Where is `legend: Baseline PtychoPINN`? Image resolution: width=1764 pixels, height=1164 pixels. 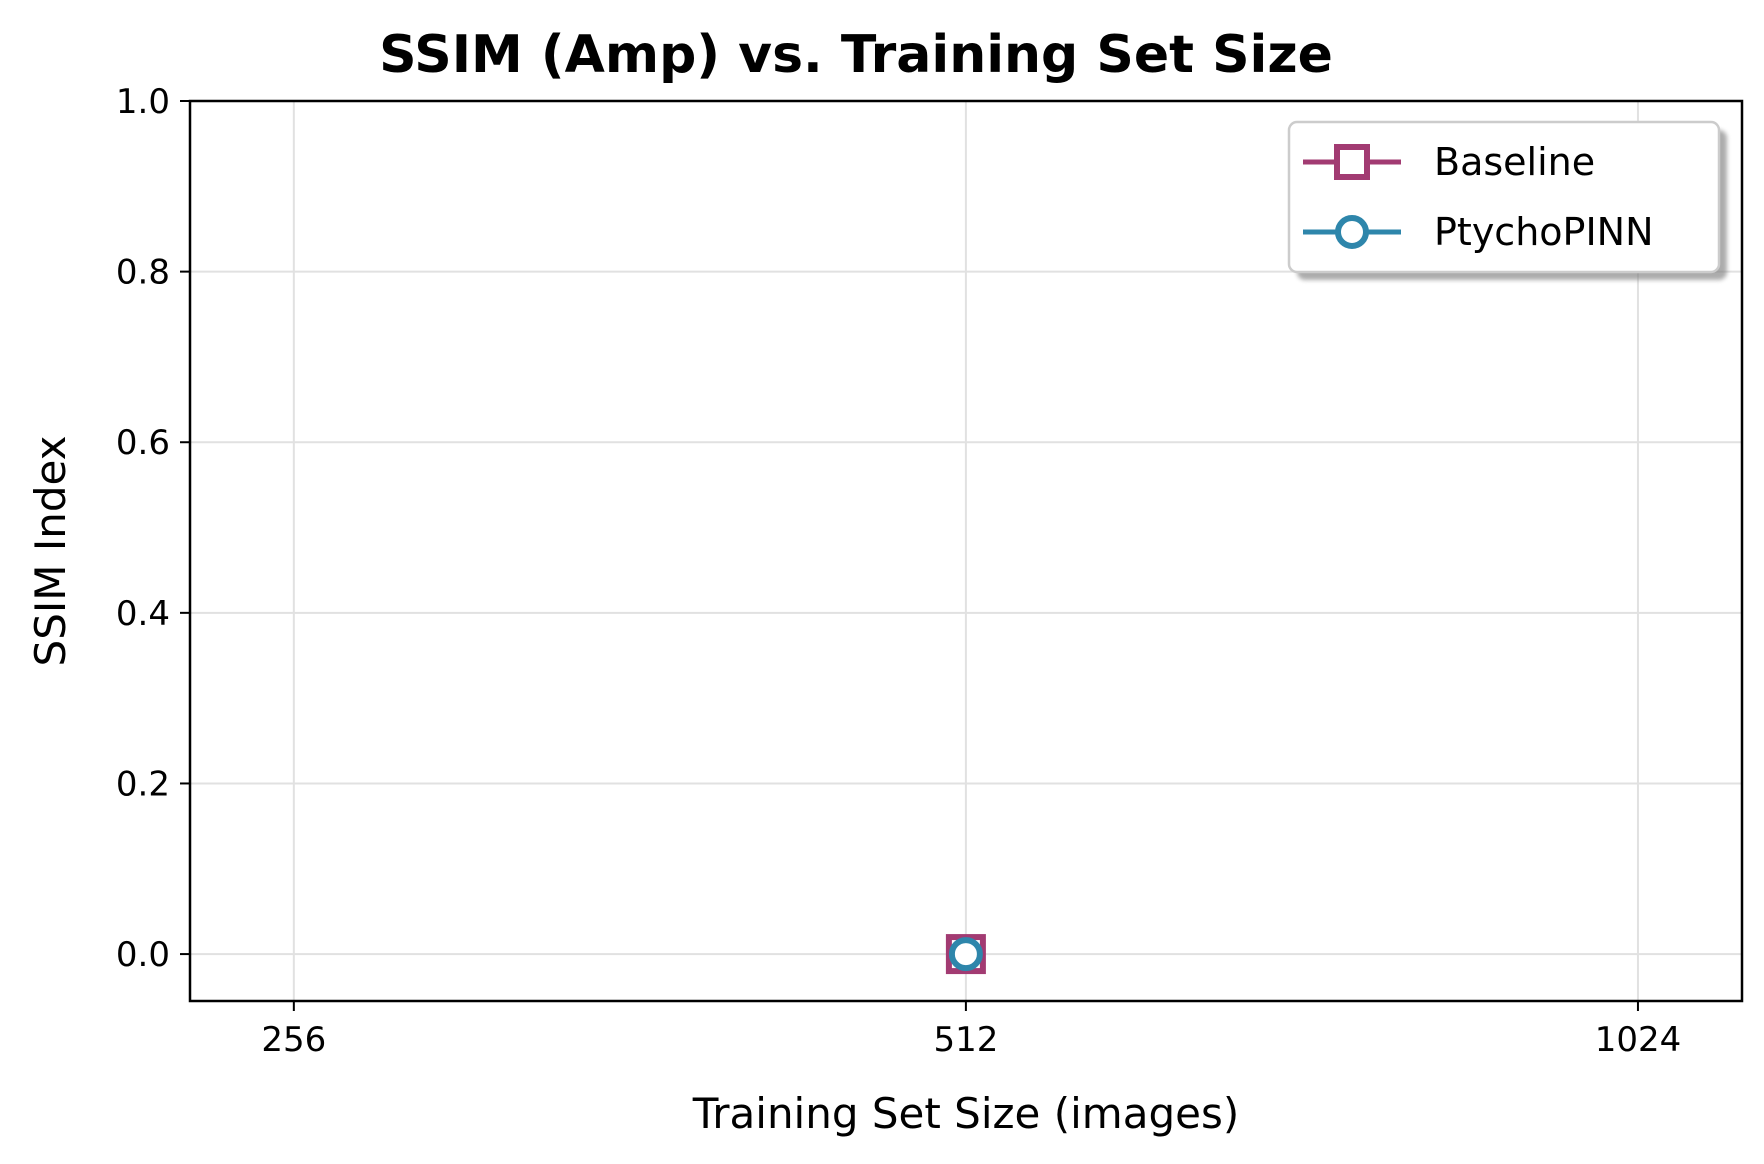
legend: Baseline PtychoPINN is located at coordinates (1507, 200).